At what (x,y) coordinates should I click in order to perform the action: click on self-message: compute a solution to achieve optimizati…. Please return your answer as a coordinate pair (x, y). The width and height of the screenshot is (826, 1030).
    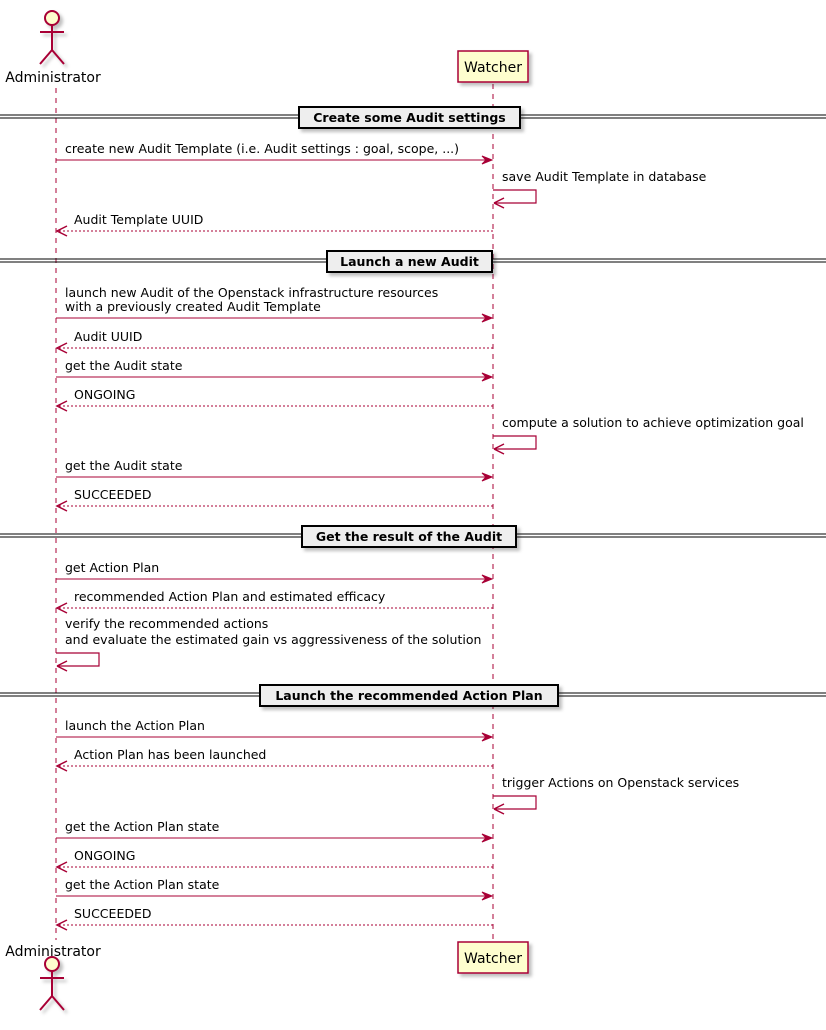
    Looking at the image, I should click on (648, 435).